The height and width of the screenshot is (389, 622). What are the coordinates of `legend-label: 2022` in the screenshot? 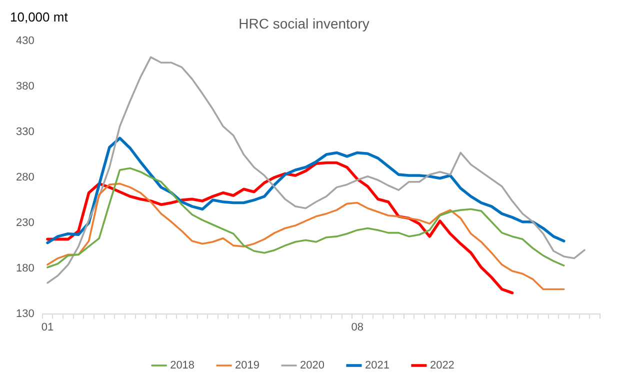 It's located at (442, 366).